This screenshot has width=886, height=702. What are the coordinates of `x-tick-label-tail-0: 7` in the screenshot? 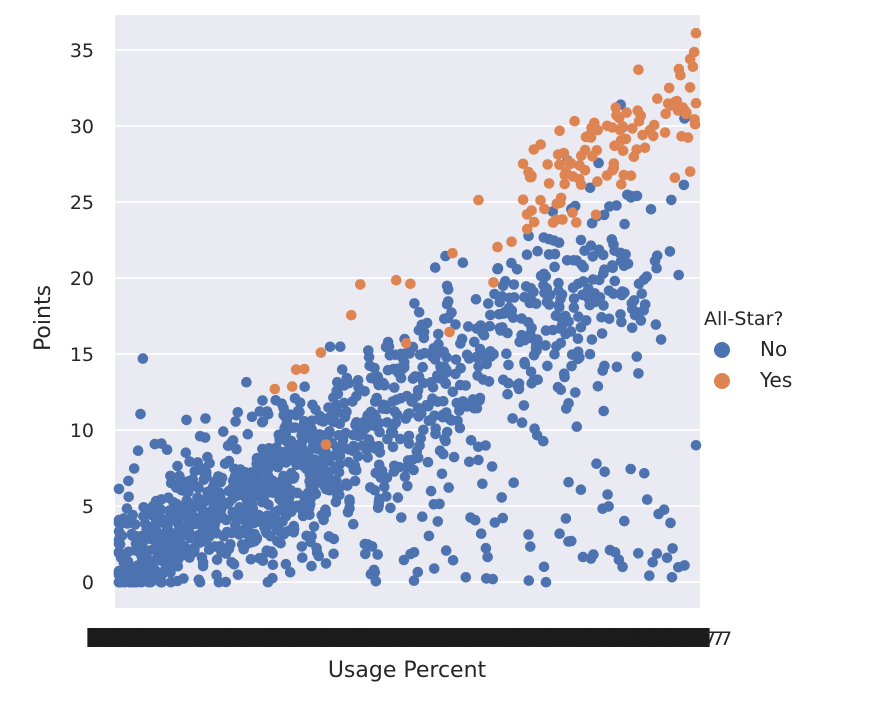 It's located at (710, 639).